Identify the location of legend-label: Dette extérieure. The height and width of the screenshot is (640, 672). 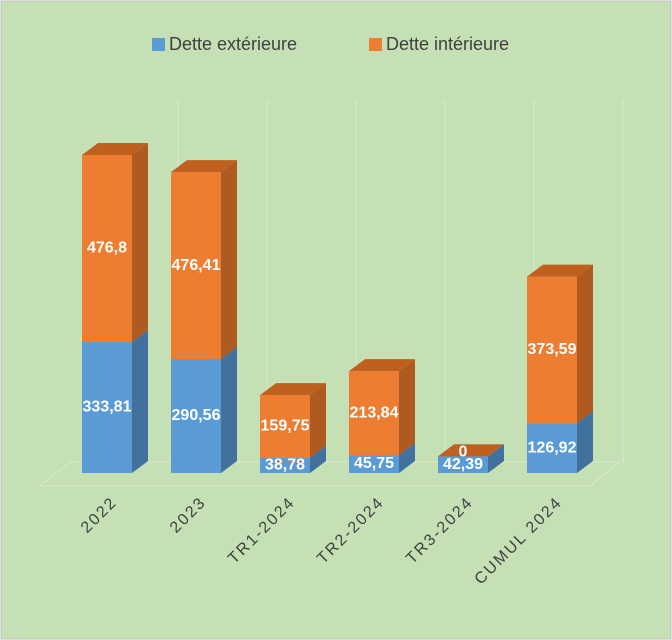
(233, 44).